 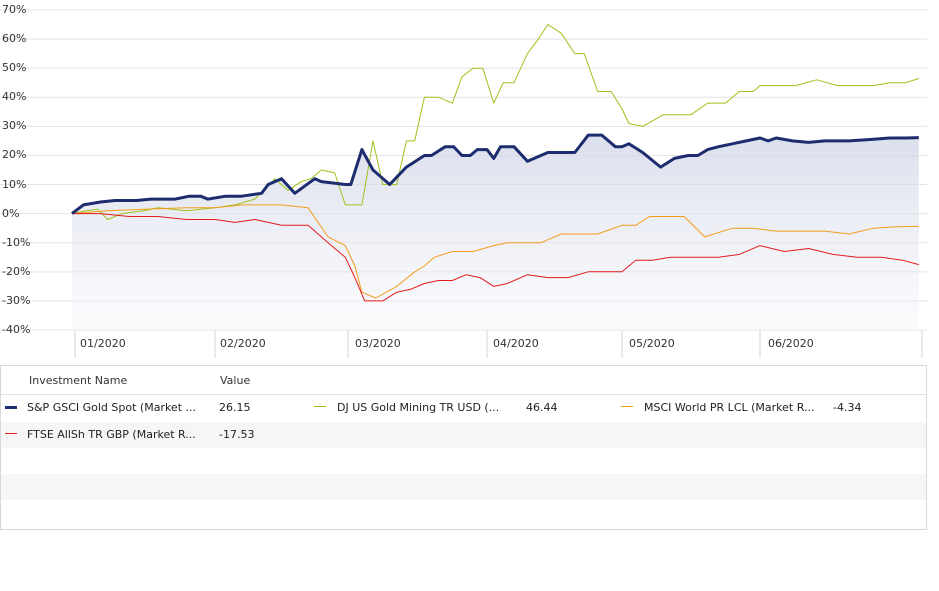 What do you see at coordinates (243, 343) in the screenshot?
I see `x-tick-label: 02/2020` at bounding box center [243, 343].